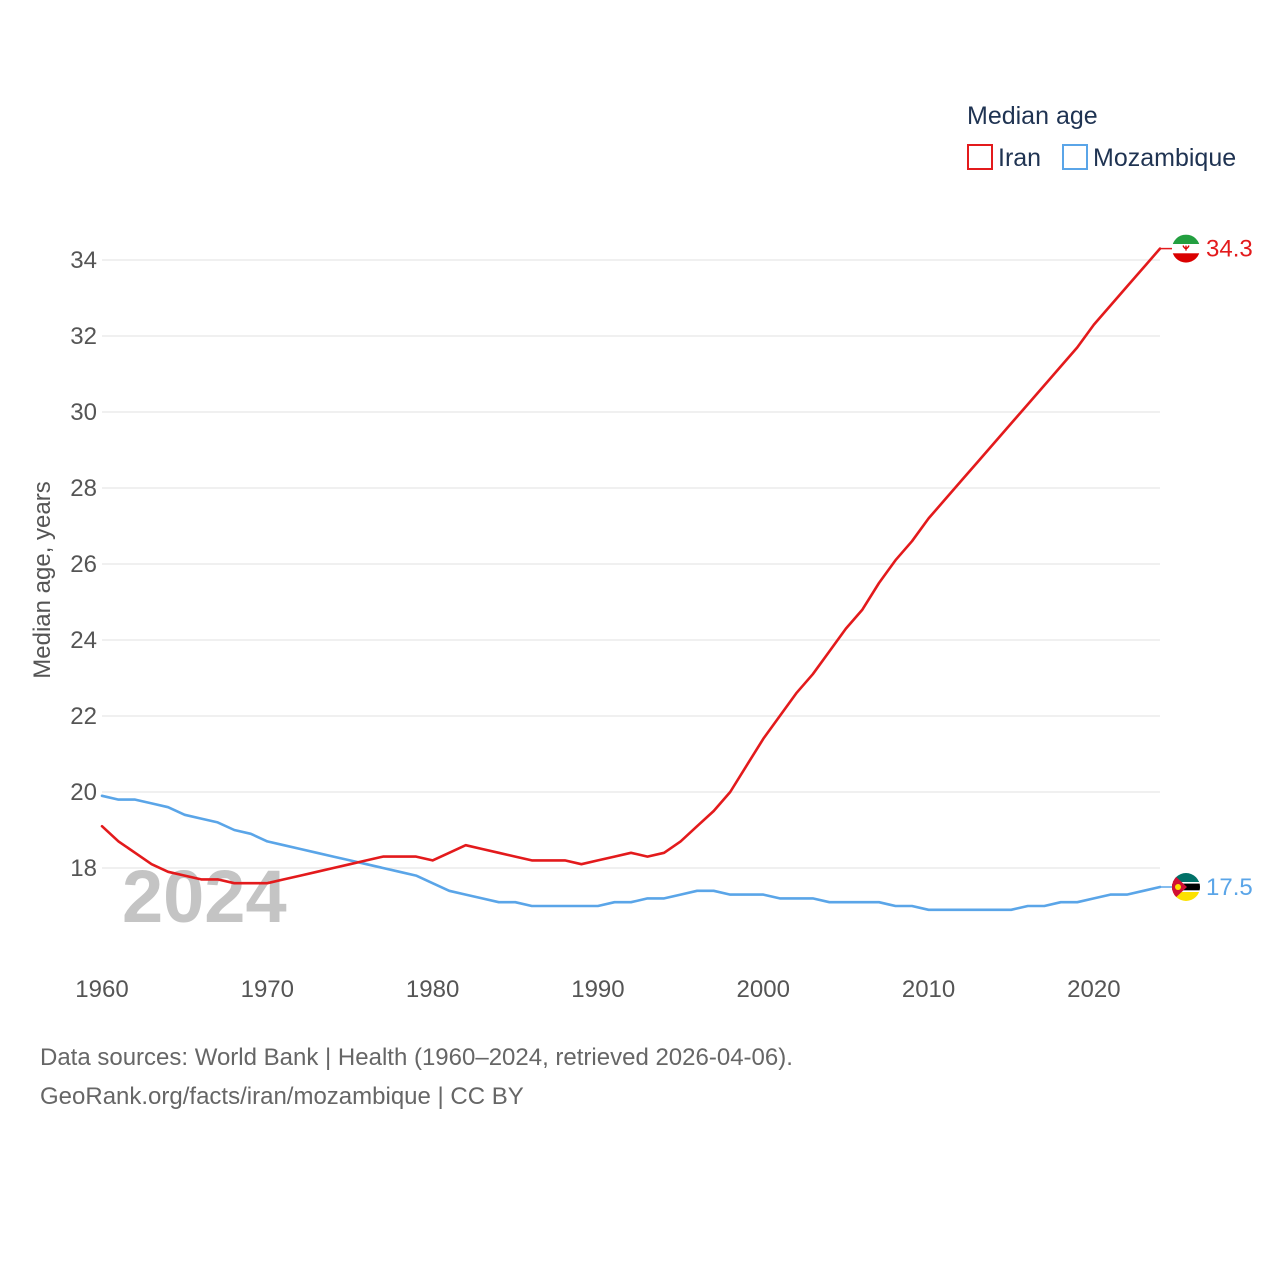 The height and width of the screenshot is (1280, 1280). What do you see at coordinates (83, 640) in the screenshot?
I see `y-tick-label-24: 24` at bounding box center [83, 640].